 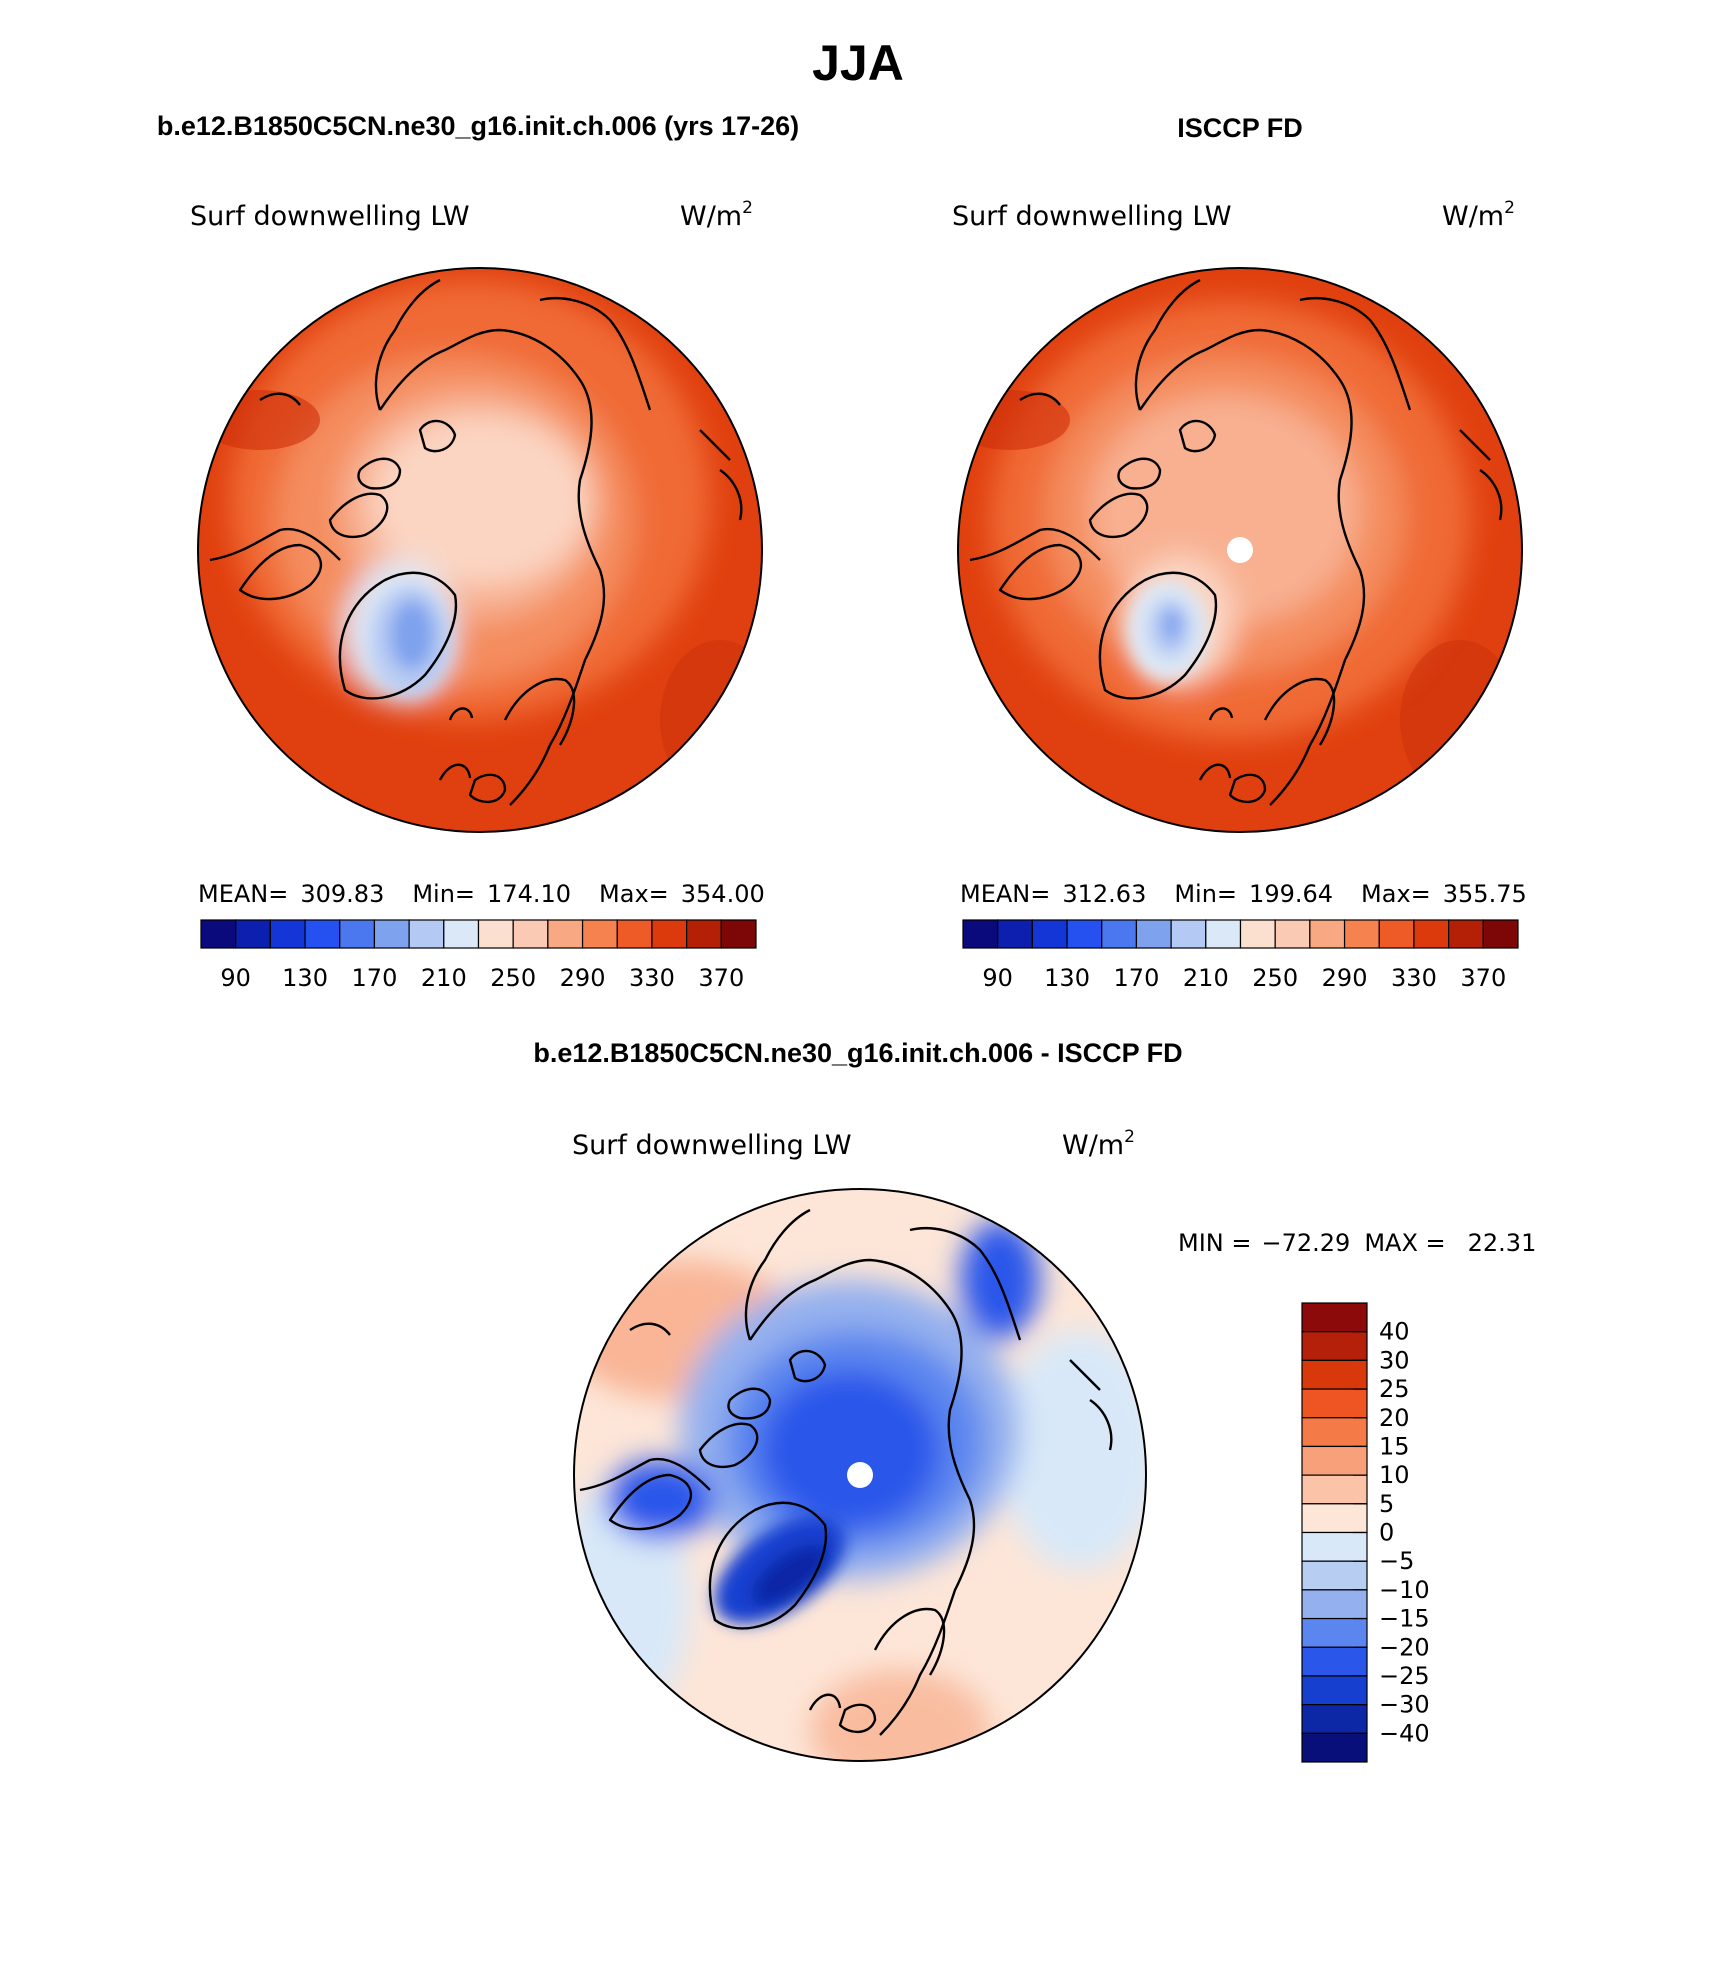 What do you see at coordinates (1394, 1389) in the screenshot?
I see `panel-c-colorbar-tick-label: 25` at bounding box center [1394, 1389].